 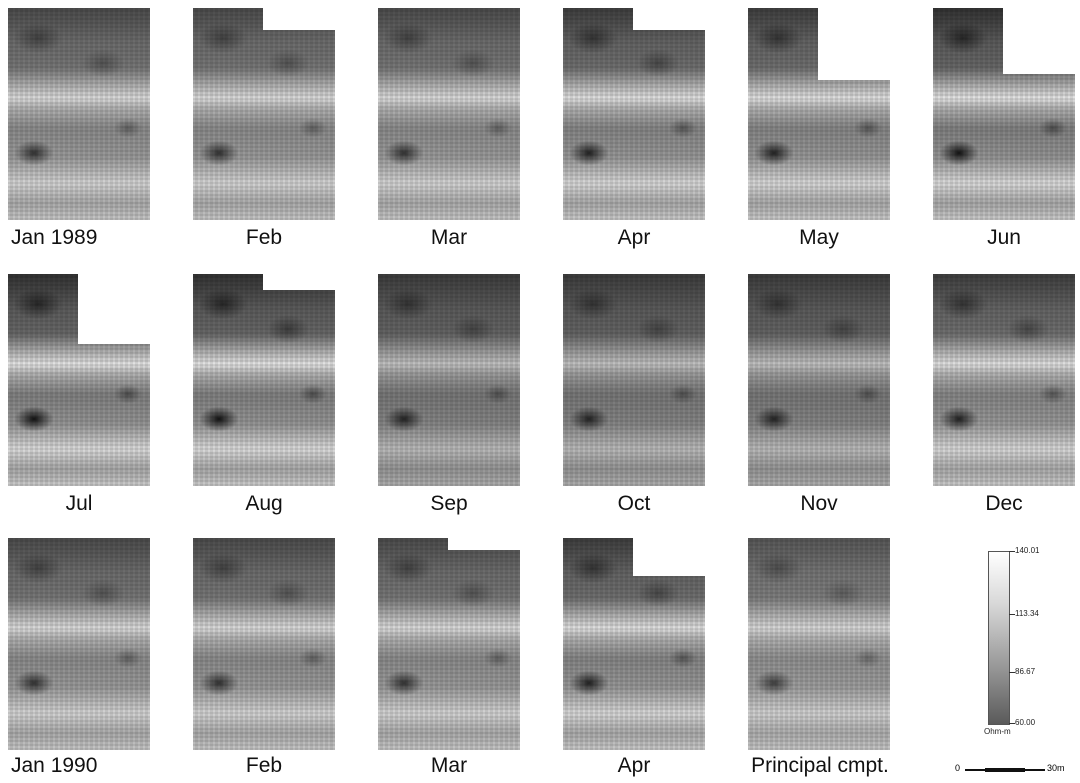 What do you see at coordinates (54, 237) in the screenshot?
I see `label-jan-1989: Jan 1989` at bounding box center [54, 237].